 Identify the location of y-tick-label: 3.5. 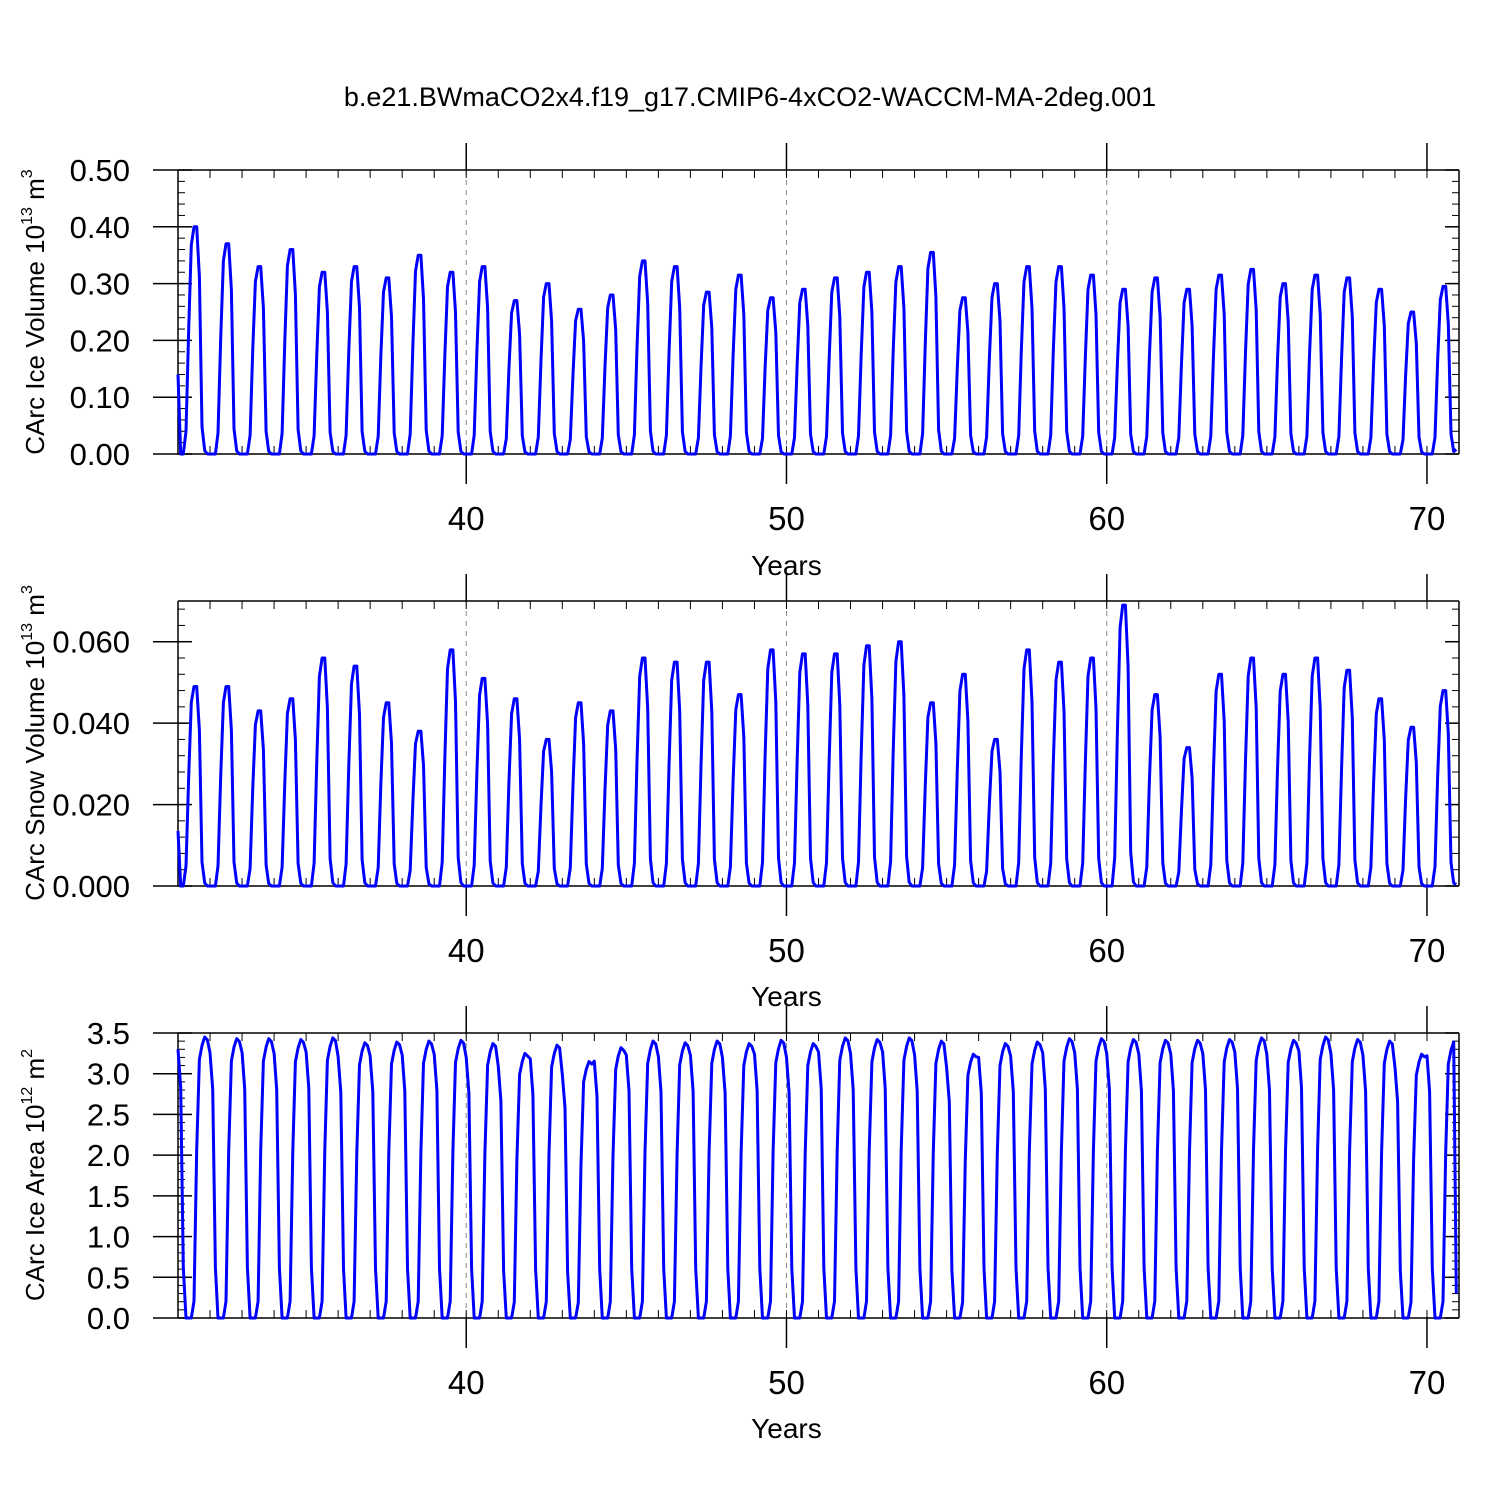
(108, 1033).